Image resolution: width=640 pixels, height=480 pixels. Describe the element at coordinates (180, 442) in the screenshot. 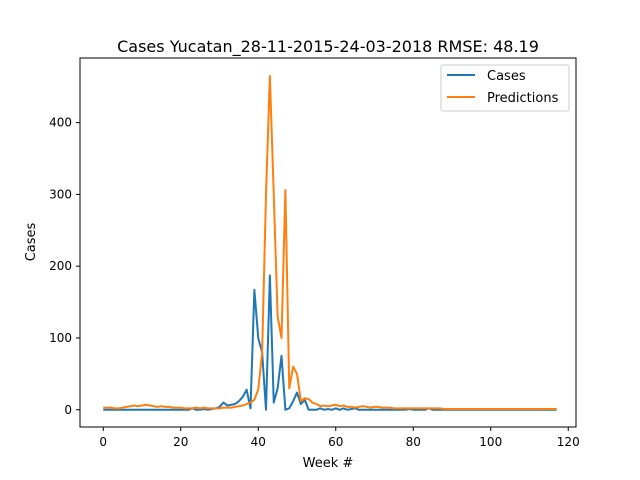

I see `x-tick-label: 20` at that location.